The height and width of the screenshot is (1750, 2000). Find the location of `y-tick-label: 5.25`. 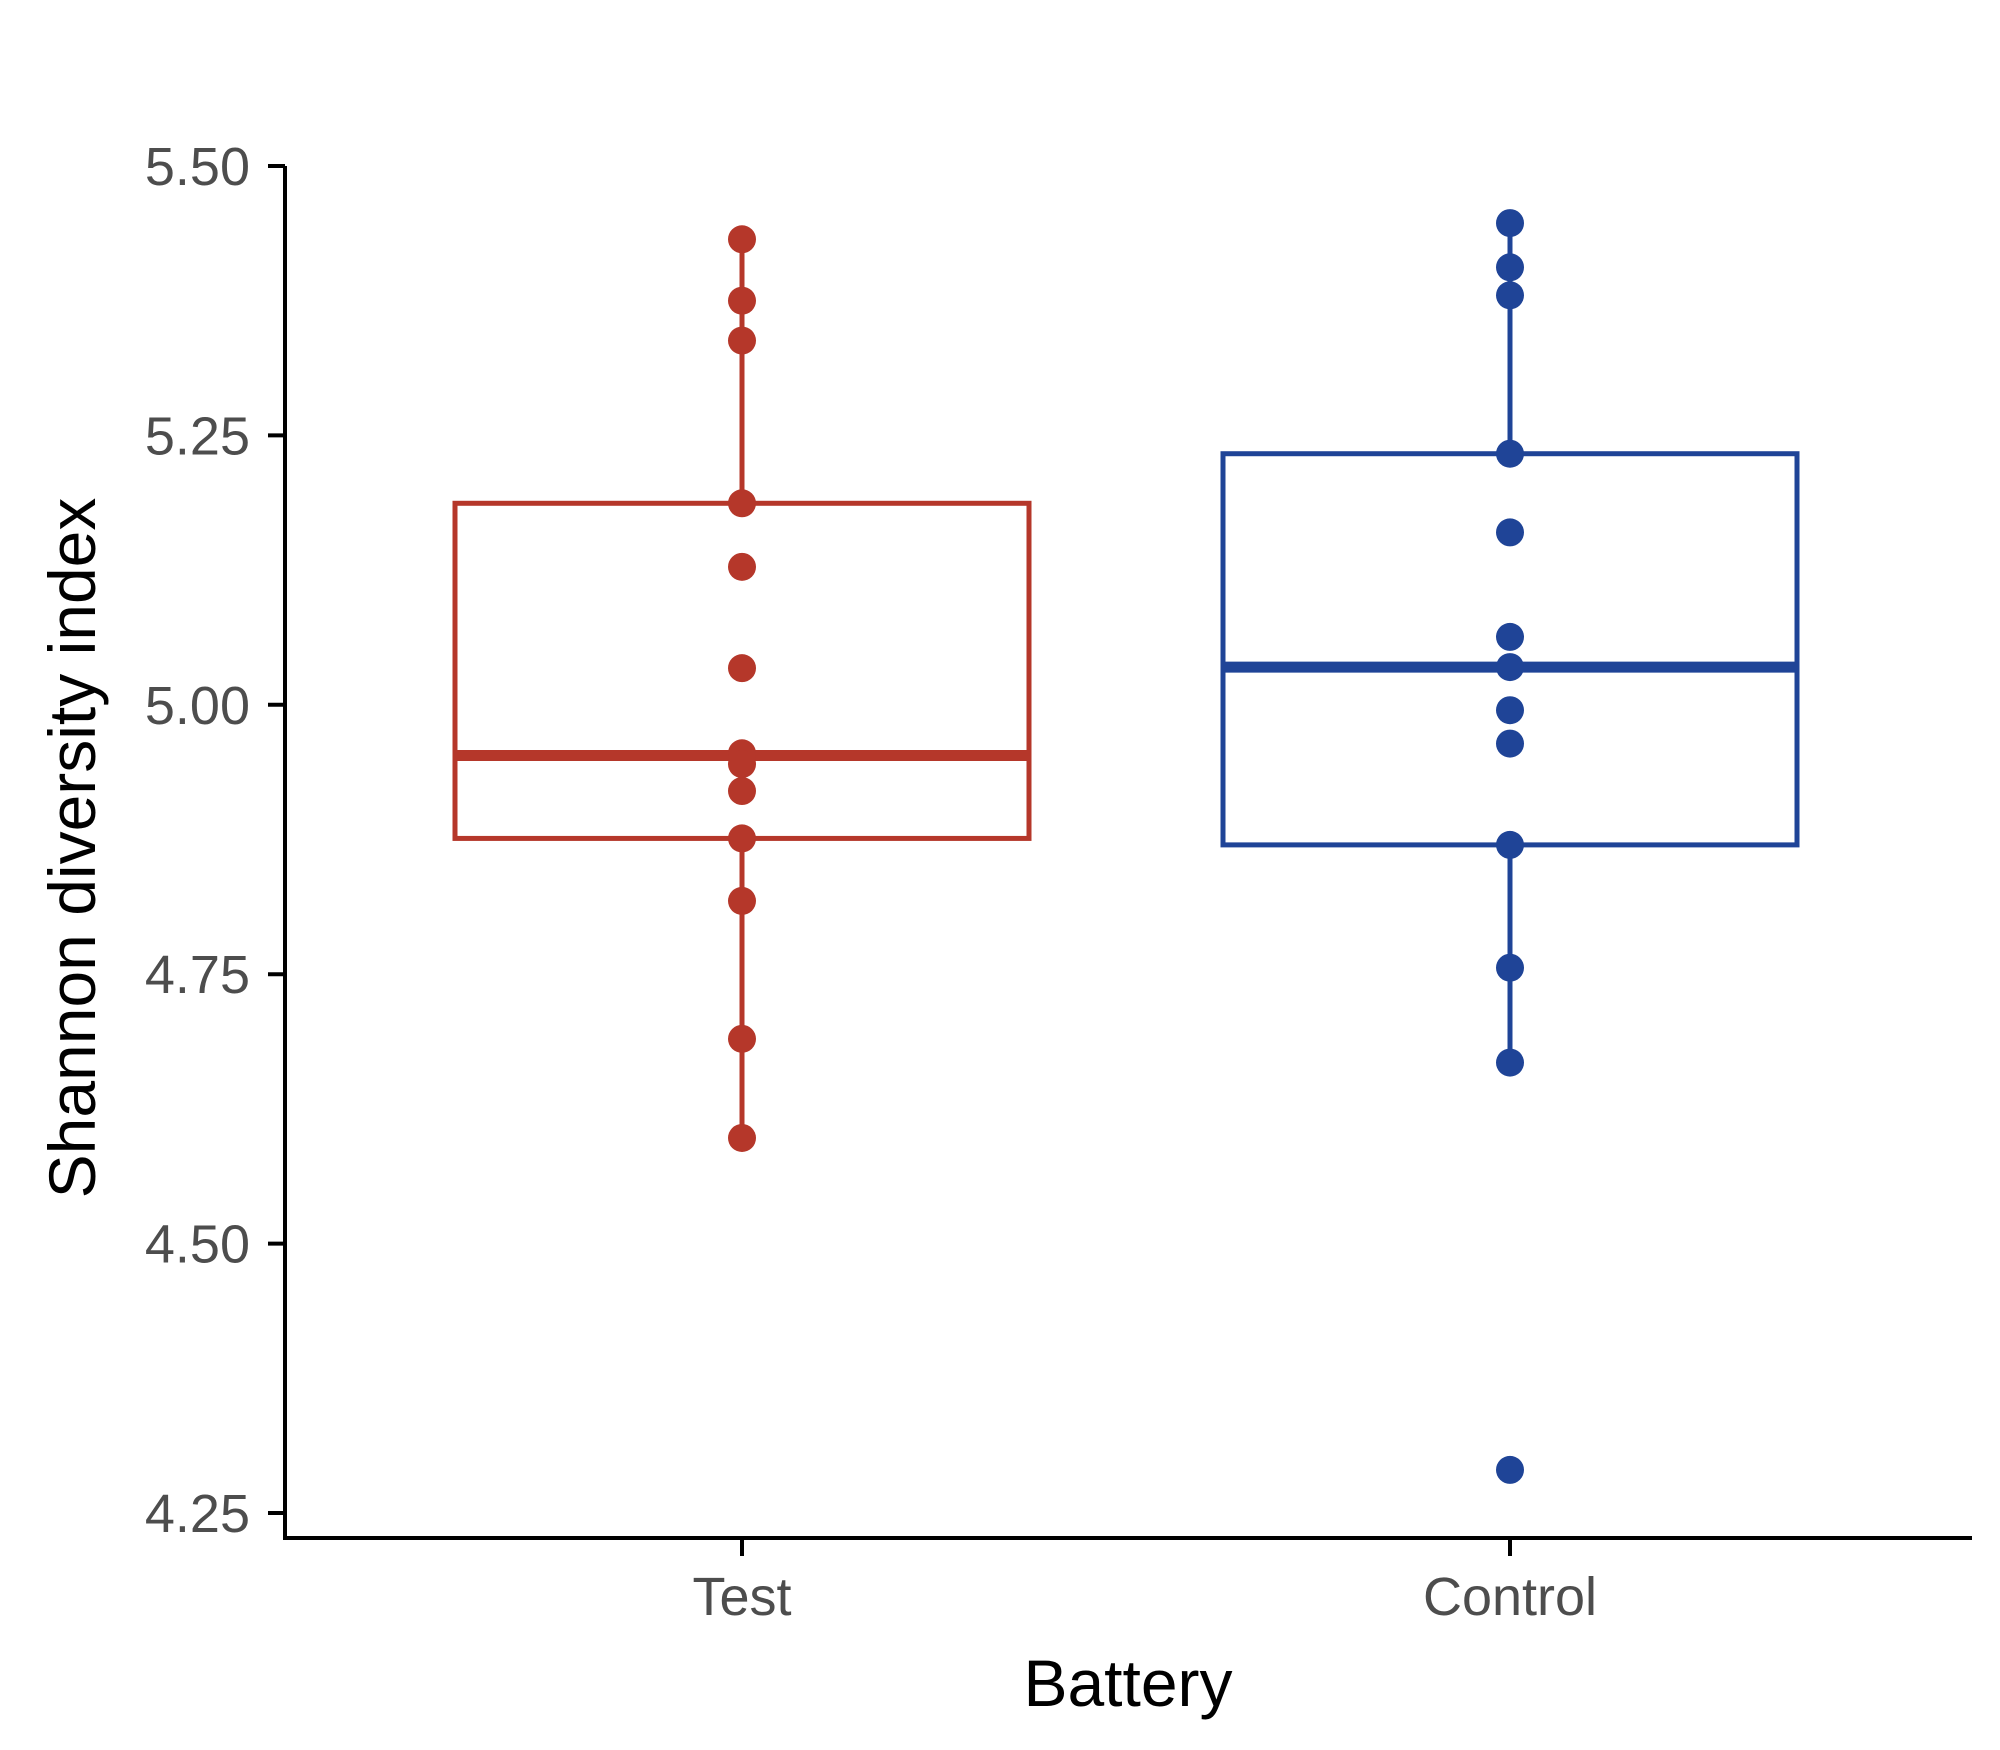

y-tick-label: 5.25 is located at coordinates (197, 436).